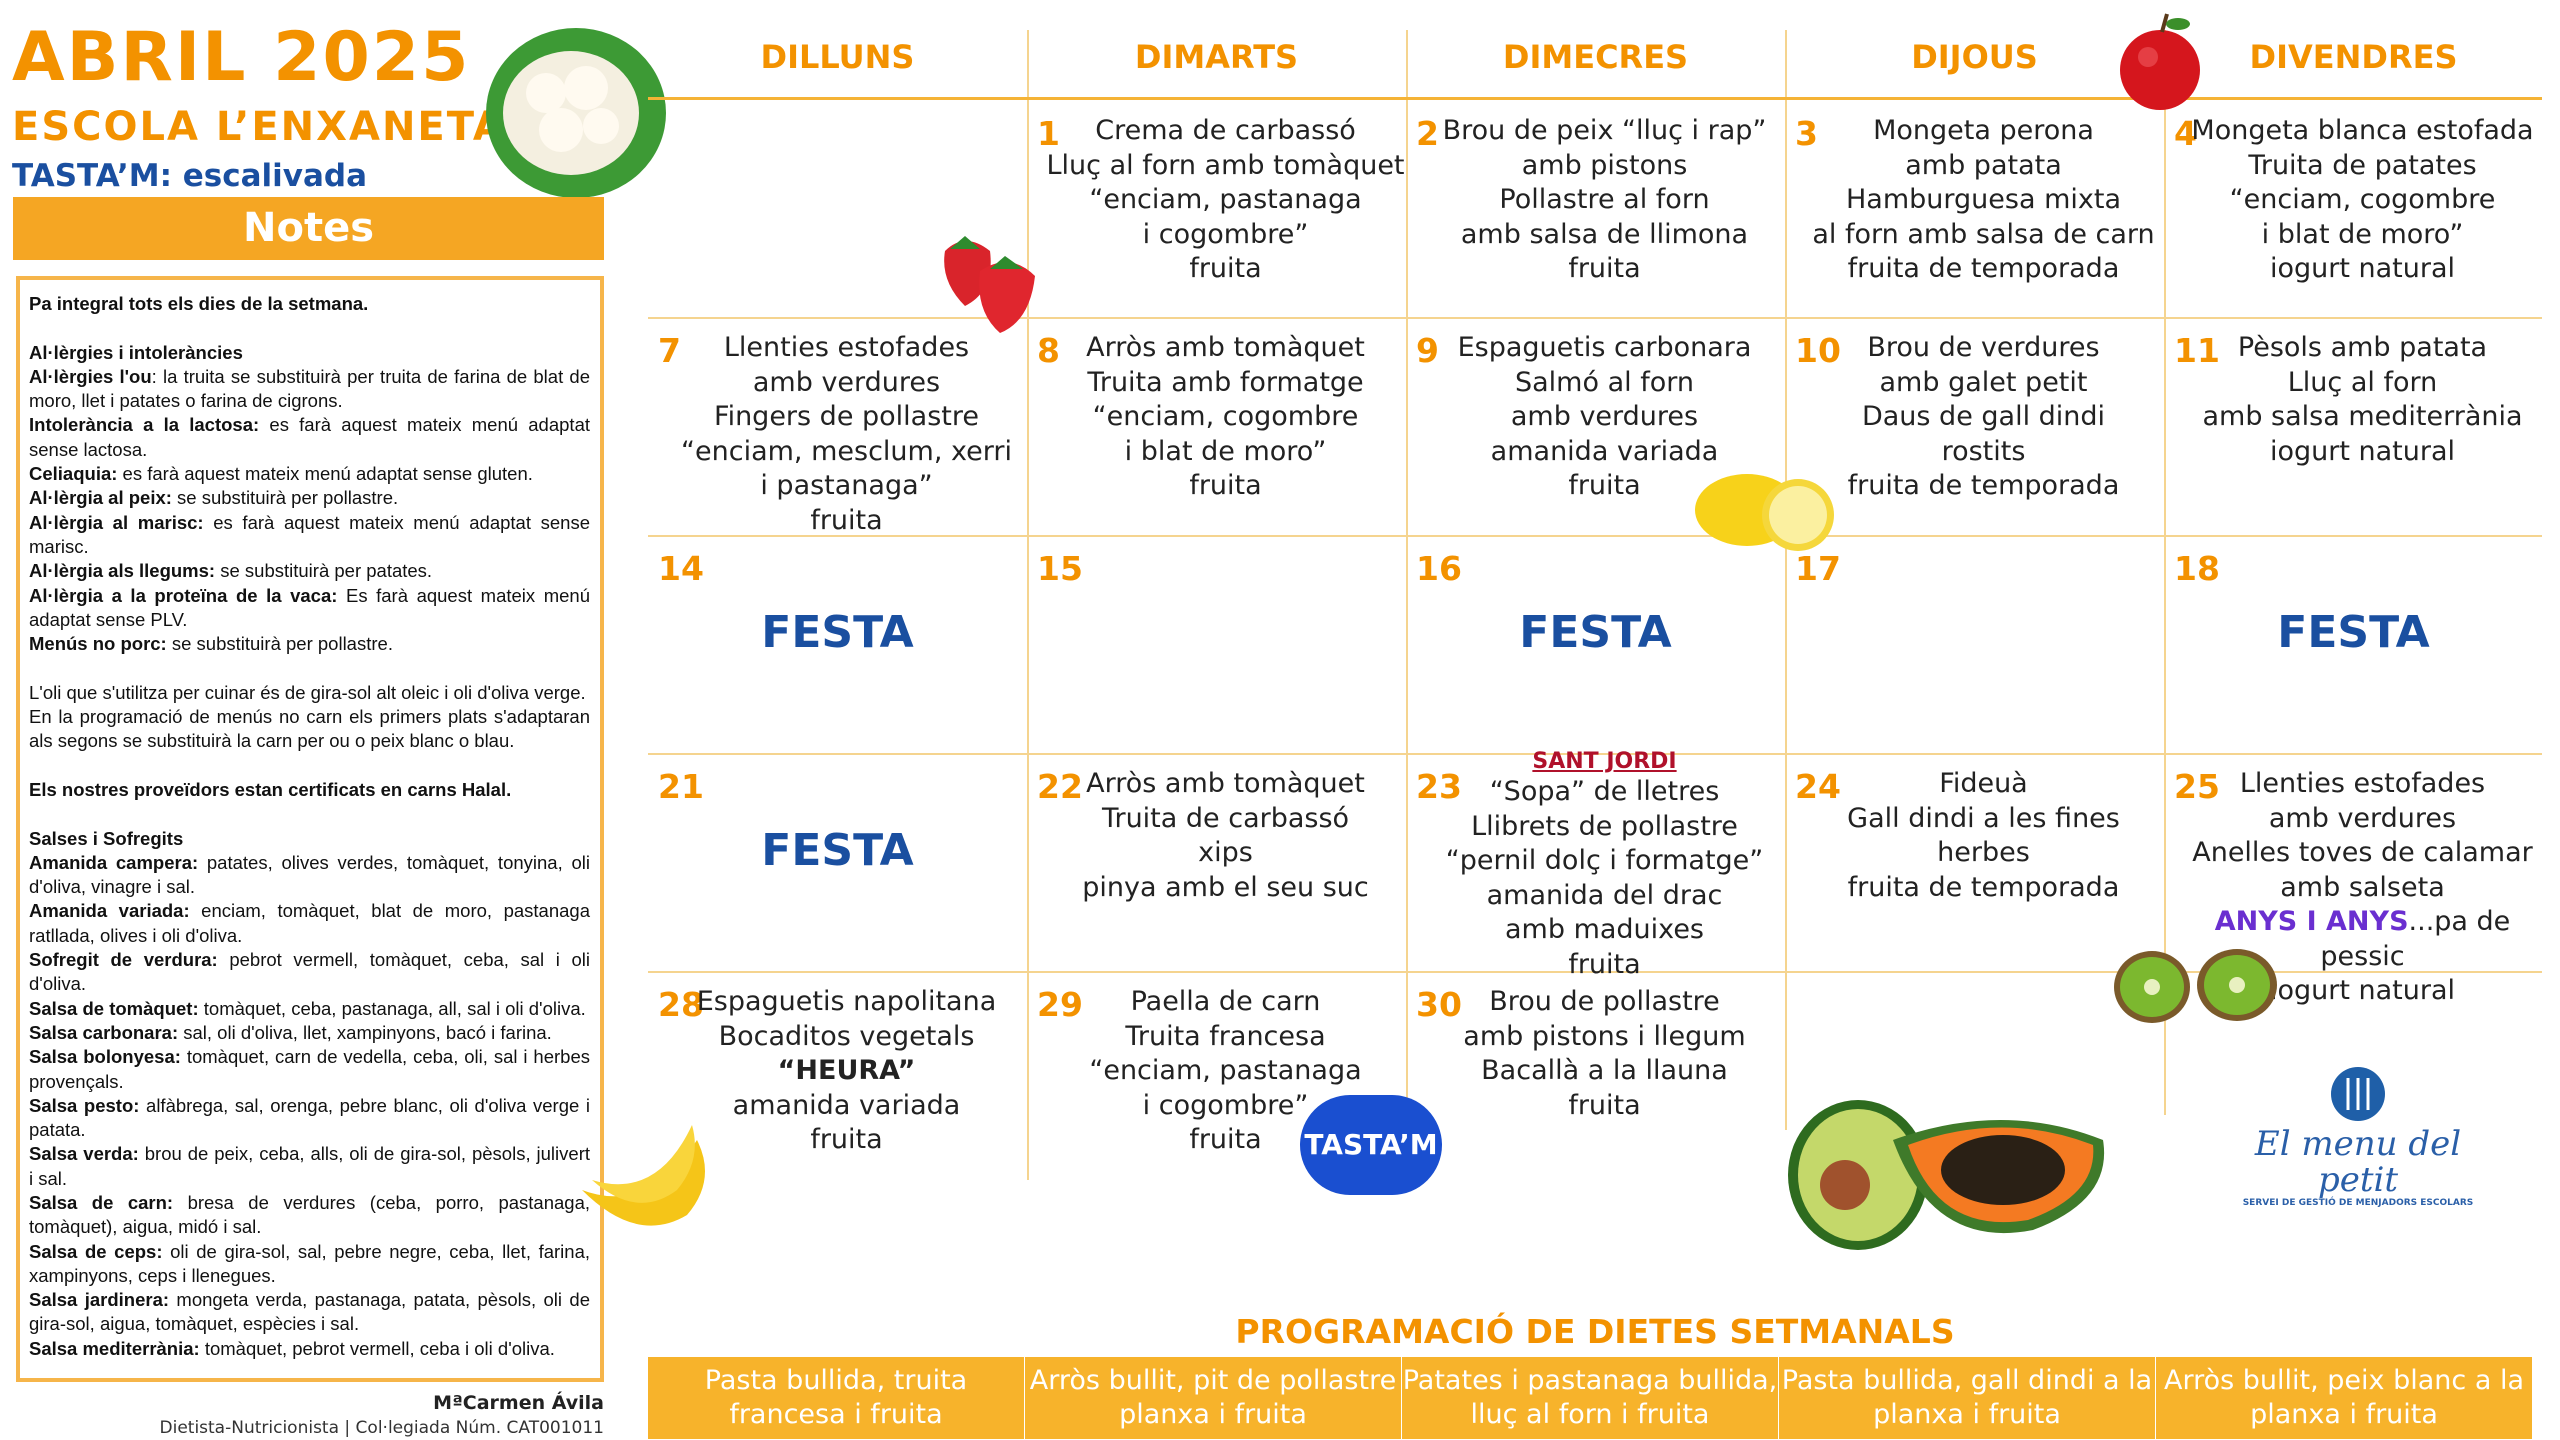 The image size is (2560, 1440). What do you see at coordinates (1225, 1105) in the screenshot?
I see `menu-line: i cogombre”` at bounding box center [1225, 1105].